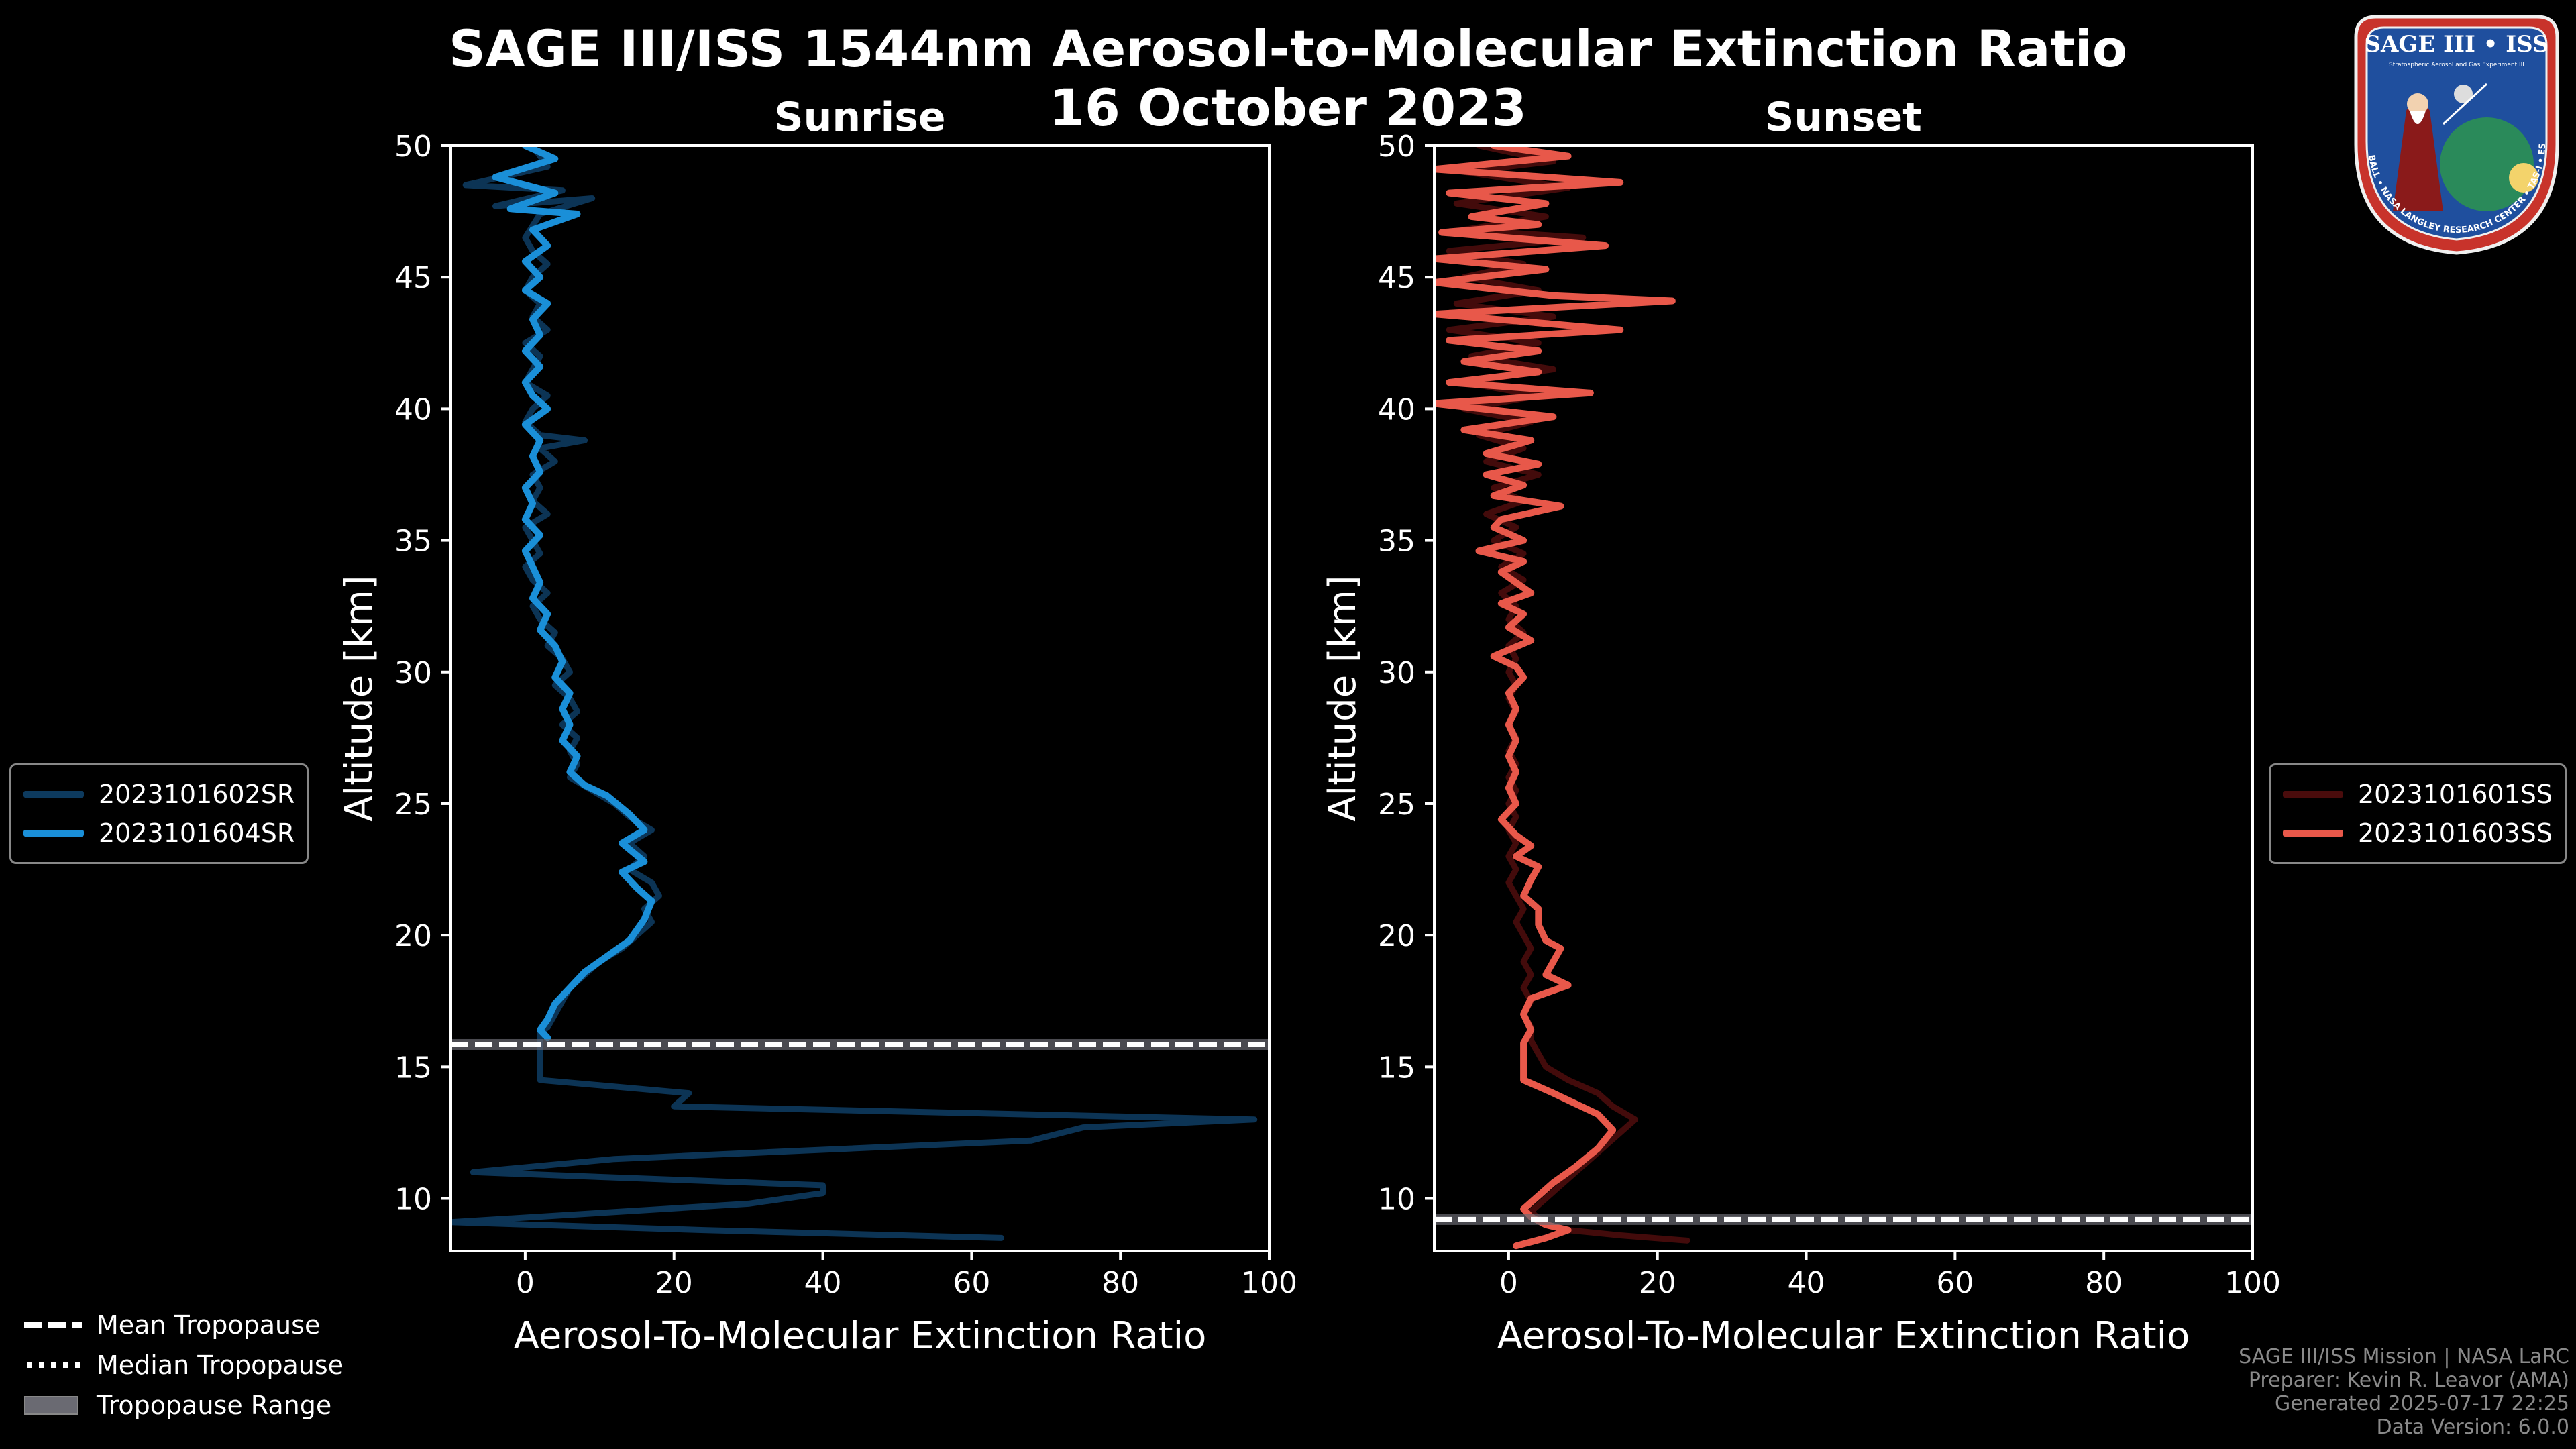 Image resolution: width=2576 pixels, height=1449 pixels. I want to click on legend-item: 2023101603SS, so click(2418, 833).